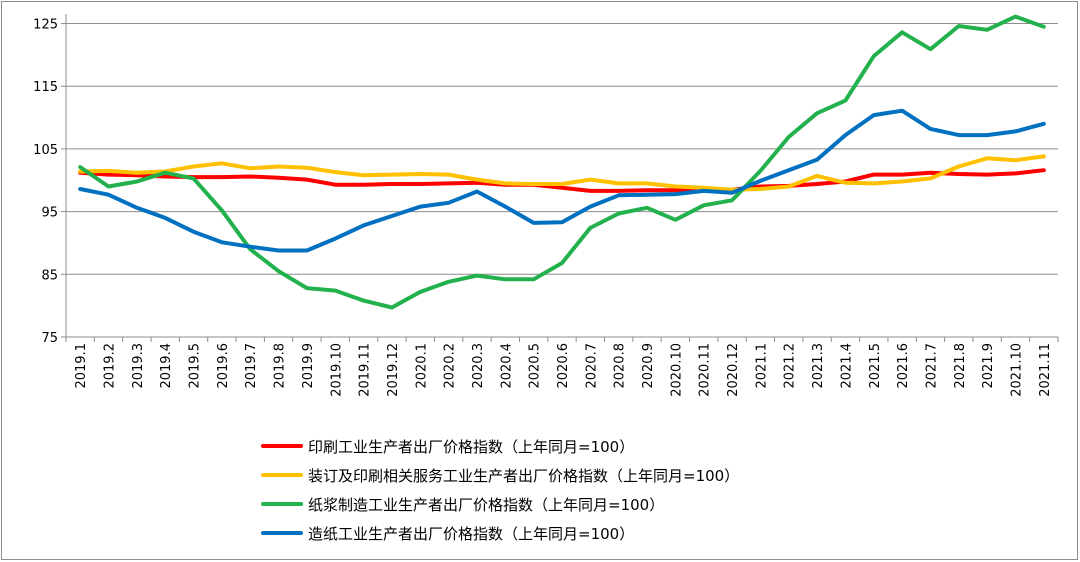  Describe the element at coordinates (138, 366) in the screenshot. I see `x-tick-label: 2019.3` at that location.